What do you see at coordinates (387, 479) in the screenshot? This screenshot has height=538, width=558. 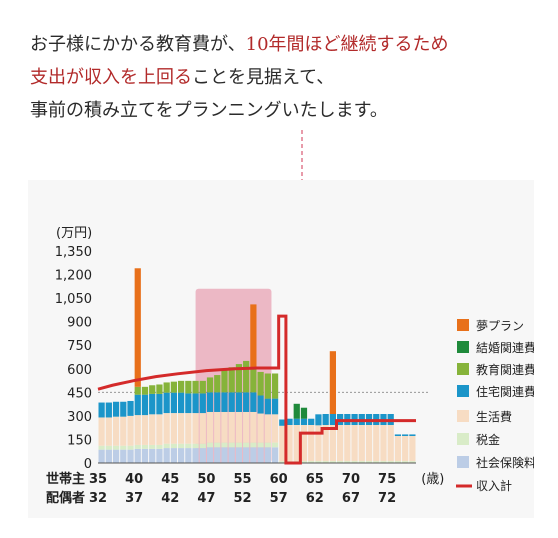 I see `x-tick-label: 75` at bounding box center [387, 479].